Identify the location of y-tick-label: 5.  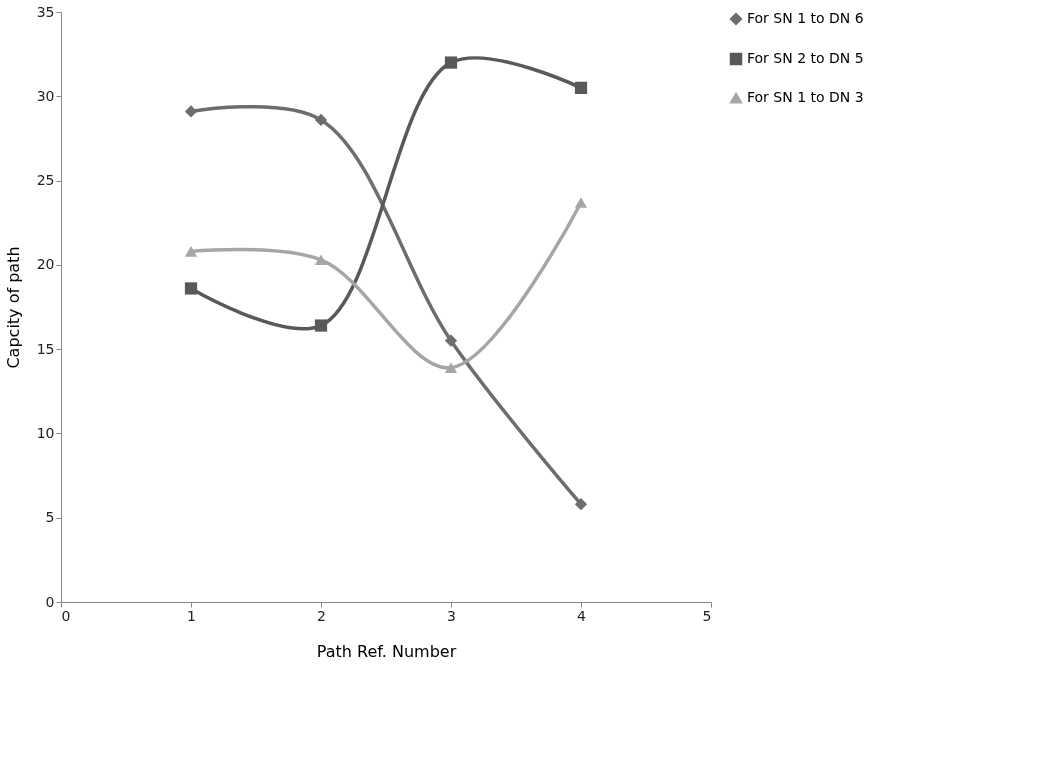
(50, 517).